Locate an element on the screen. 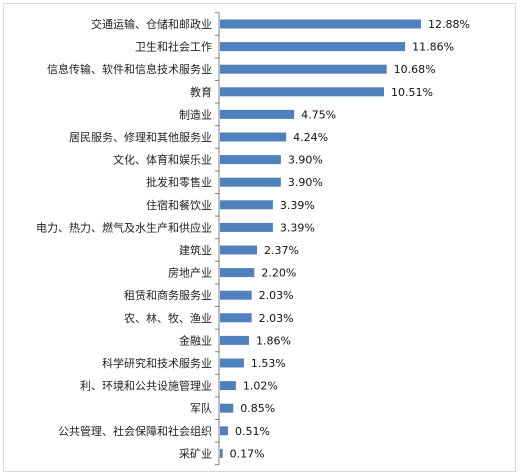 The image size is (521, 476). data-label: 1.86% is located at coordinates (273, 340).